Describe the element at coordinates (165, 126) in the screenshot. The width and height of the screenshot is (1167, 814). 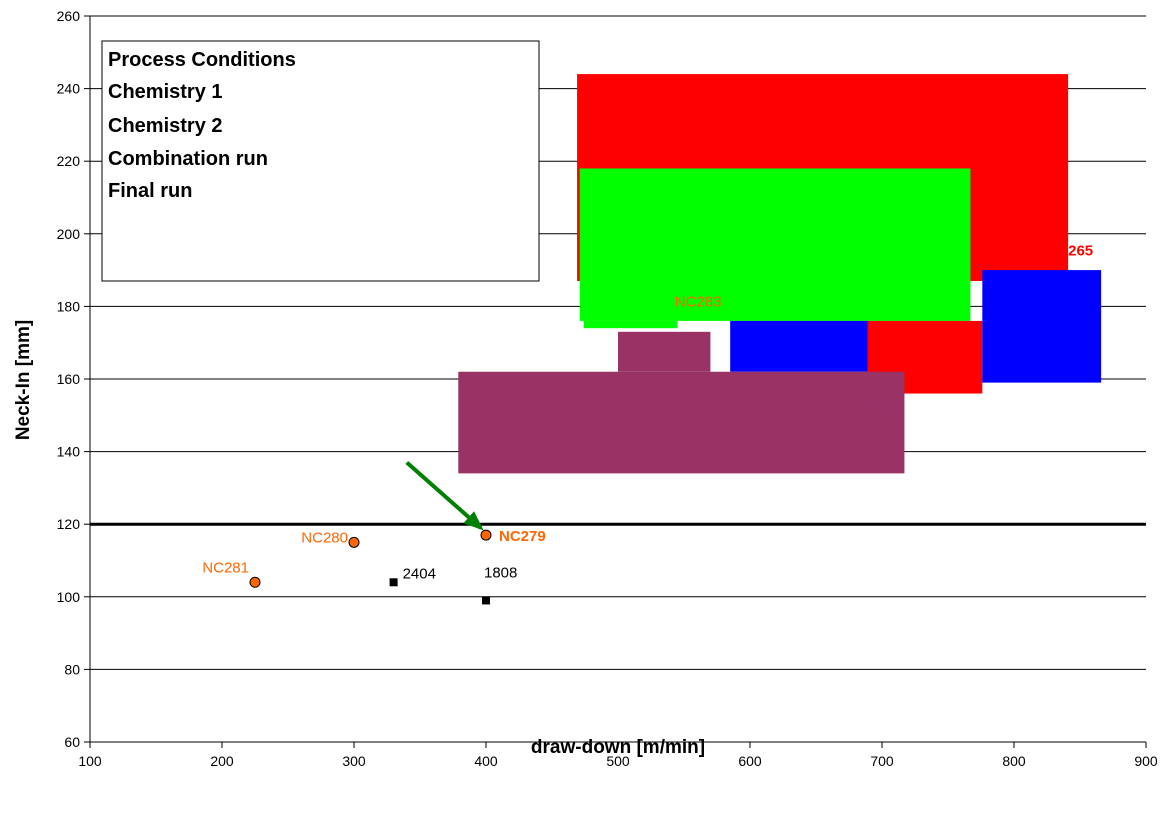
I see `legend-entry-chemistry-2: Chemistry 2` at that location.